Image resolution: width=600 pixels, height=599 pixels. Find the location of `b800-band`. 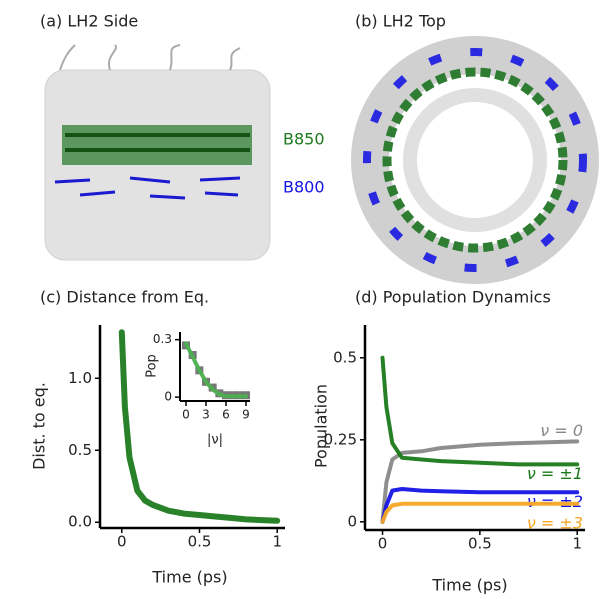

b800-band is located at coordinates (147, 188).